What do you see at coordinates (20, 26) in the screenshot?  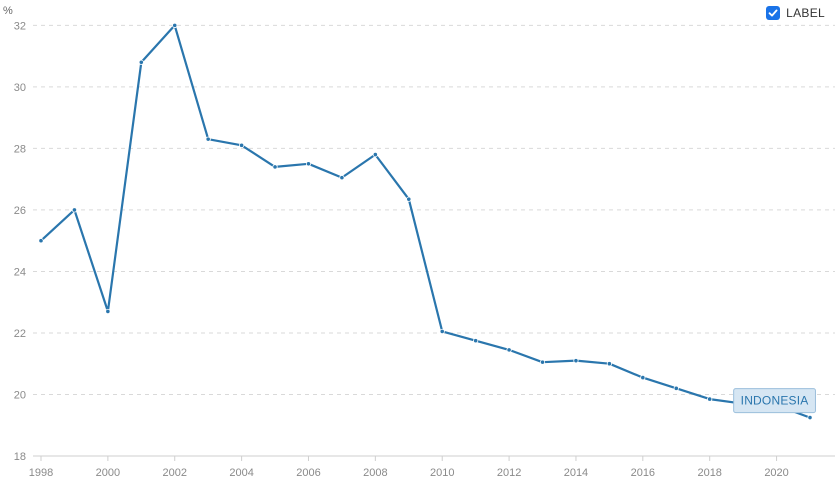 I see `y-tick-label: 32` at bounding box center [20, 26].